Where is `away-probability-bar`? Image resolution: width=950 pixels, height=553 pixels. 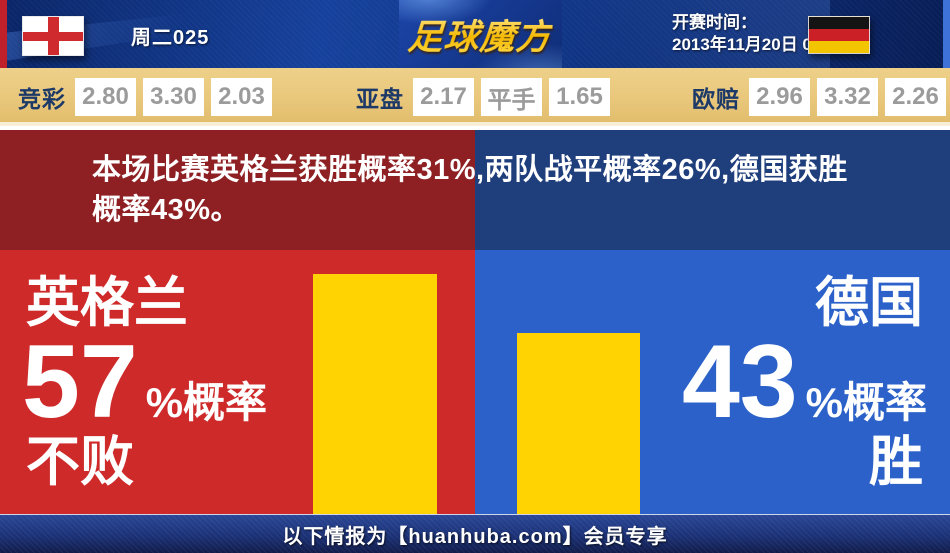
away-probability-bar is located at coordinates (578, 423).